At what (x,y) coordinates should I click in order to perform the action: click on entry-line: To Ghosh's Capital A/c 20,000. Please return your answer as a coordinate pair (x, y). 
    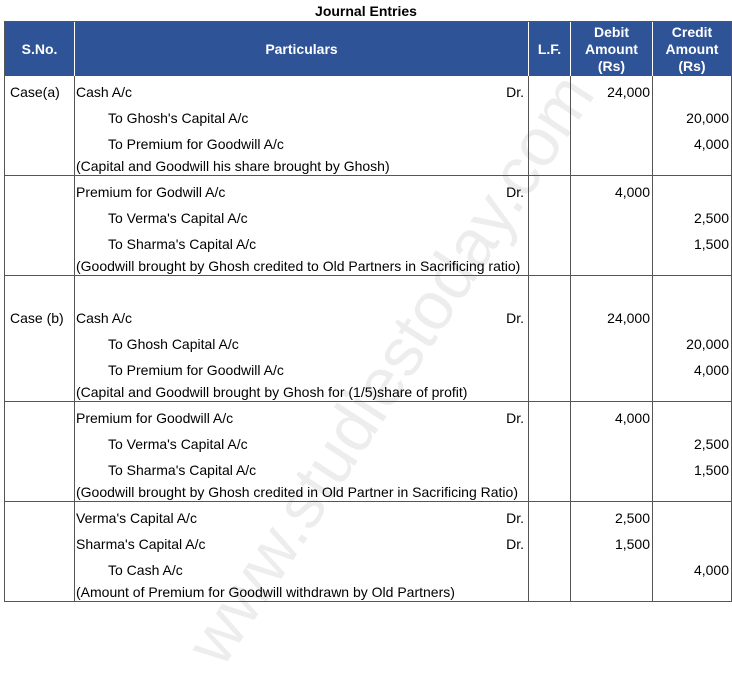
    Looking at the image, I should click on (368, 118).